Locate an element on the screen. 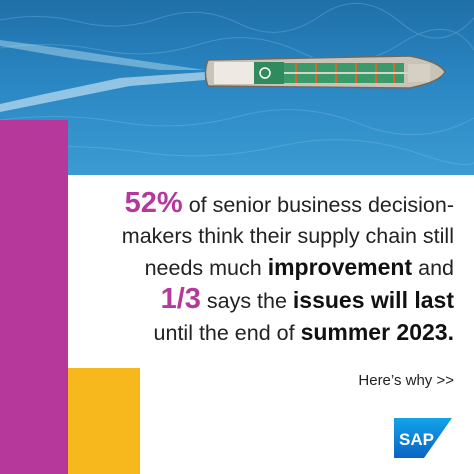  headline-line-4-start: says the is located at coordinates (246, 301).